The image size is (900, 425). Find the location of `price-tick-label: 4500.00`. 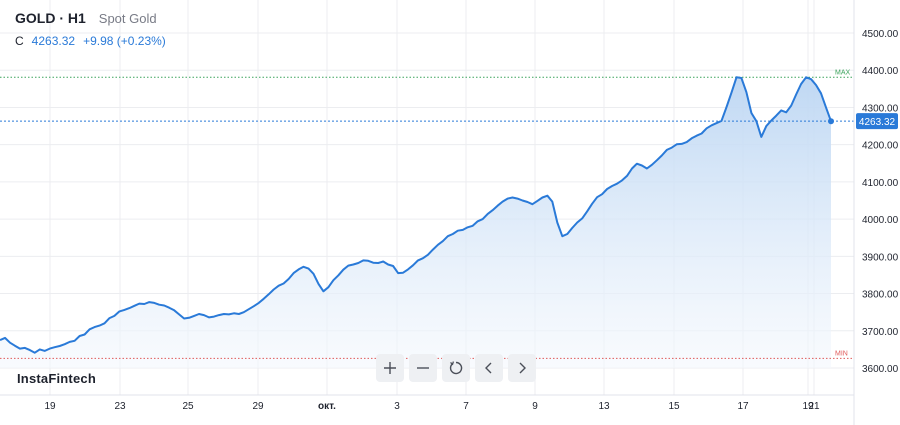

price-tick-label: 4500.00 is located at coordinates (880, 34).